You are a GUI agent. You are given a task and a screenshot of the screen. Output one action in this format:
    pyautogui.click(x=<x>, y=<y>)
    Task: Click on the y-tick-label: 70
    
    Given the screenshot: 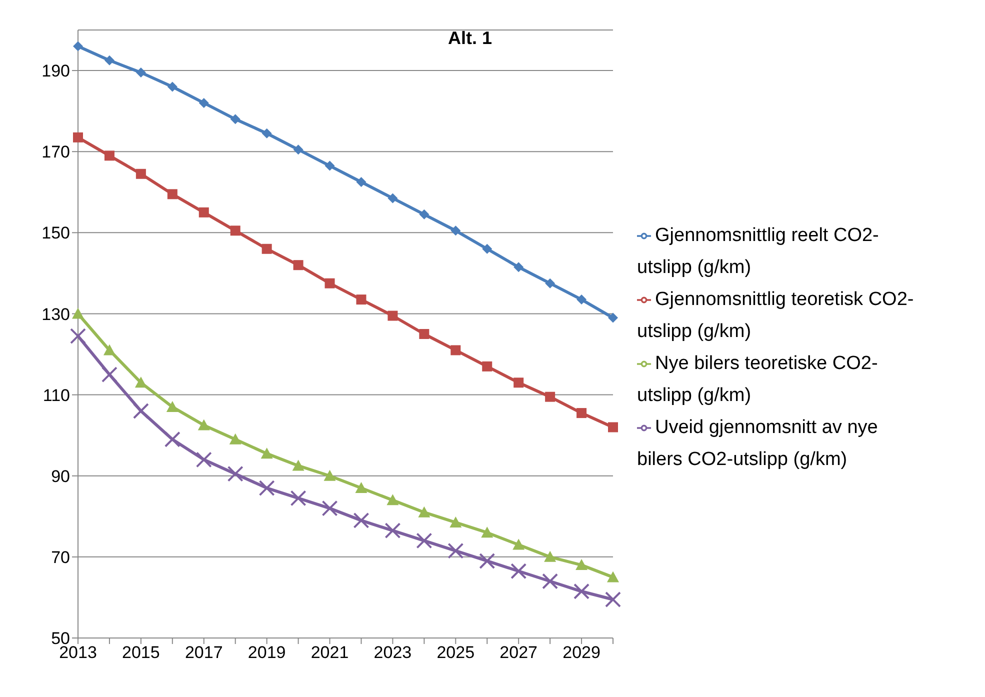 What is the action you would take?
    pyautogui.click(x=60, y=557)
    